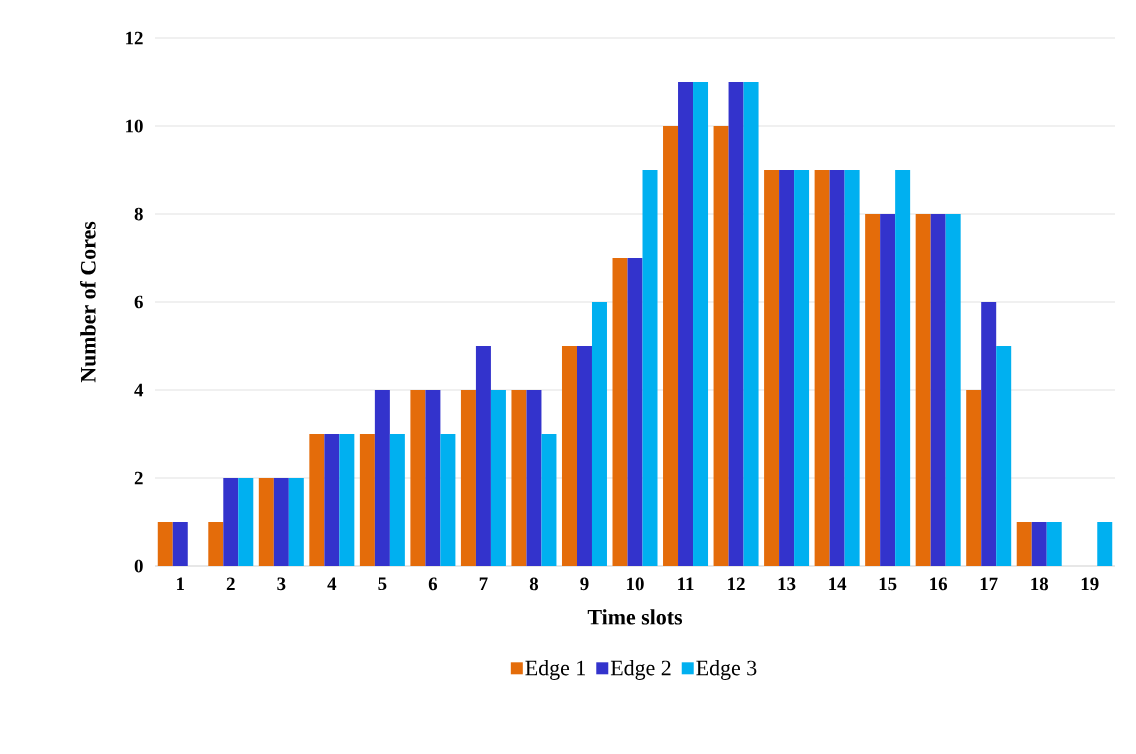 This screenshot has width=1136, height=754. What do you see at coordinates (134, 38) in the screenshot?
I see `y-tick-label: 12` at bounding box center [134, 38].